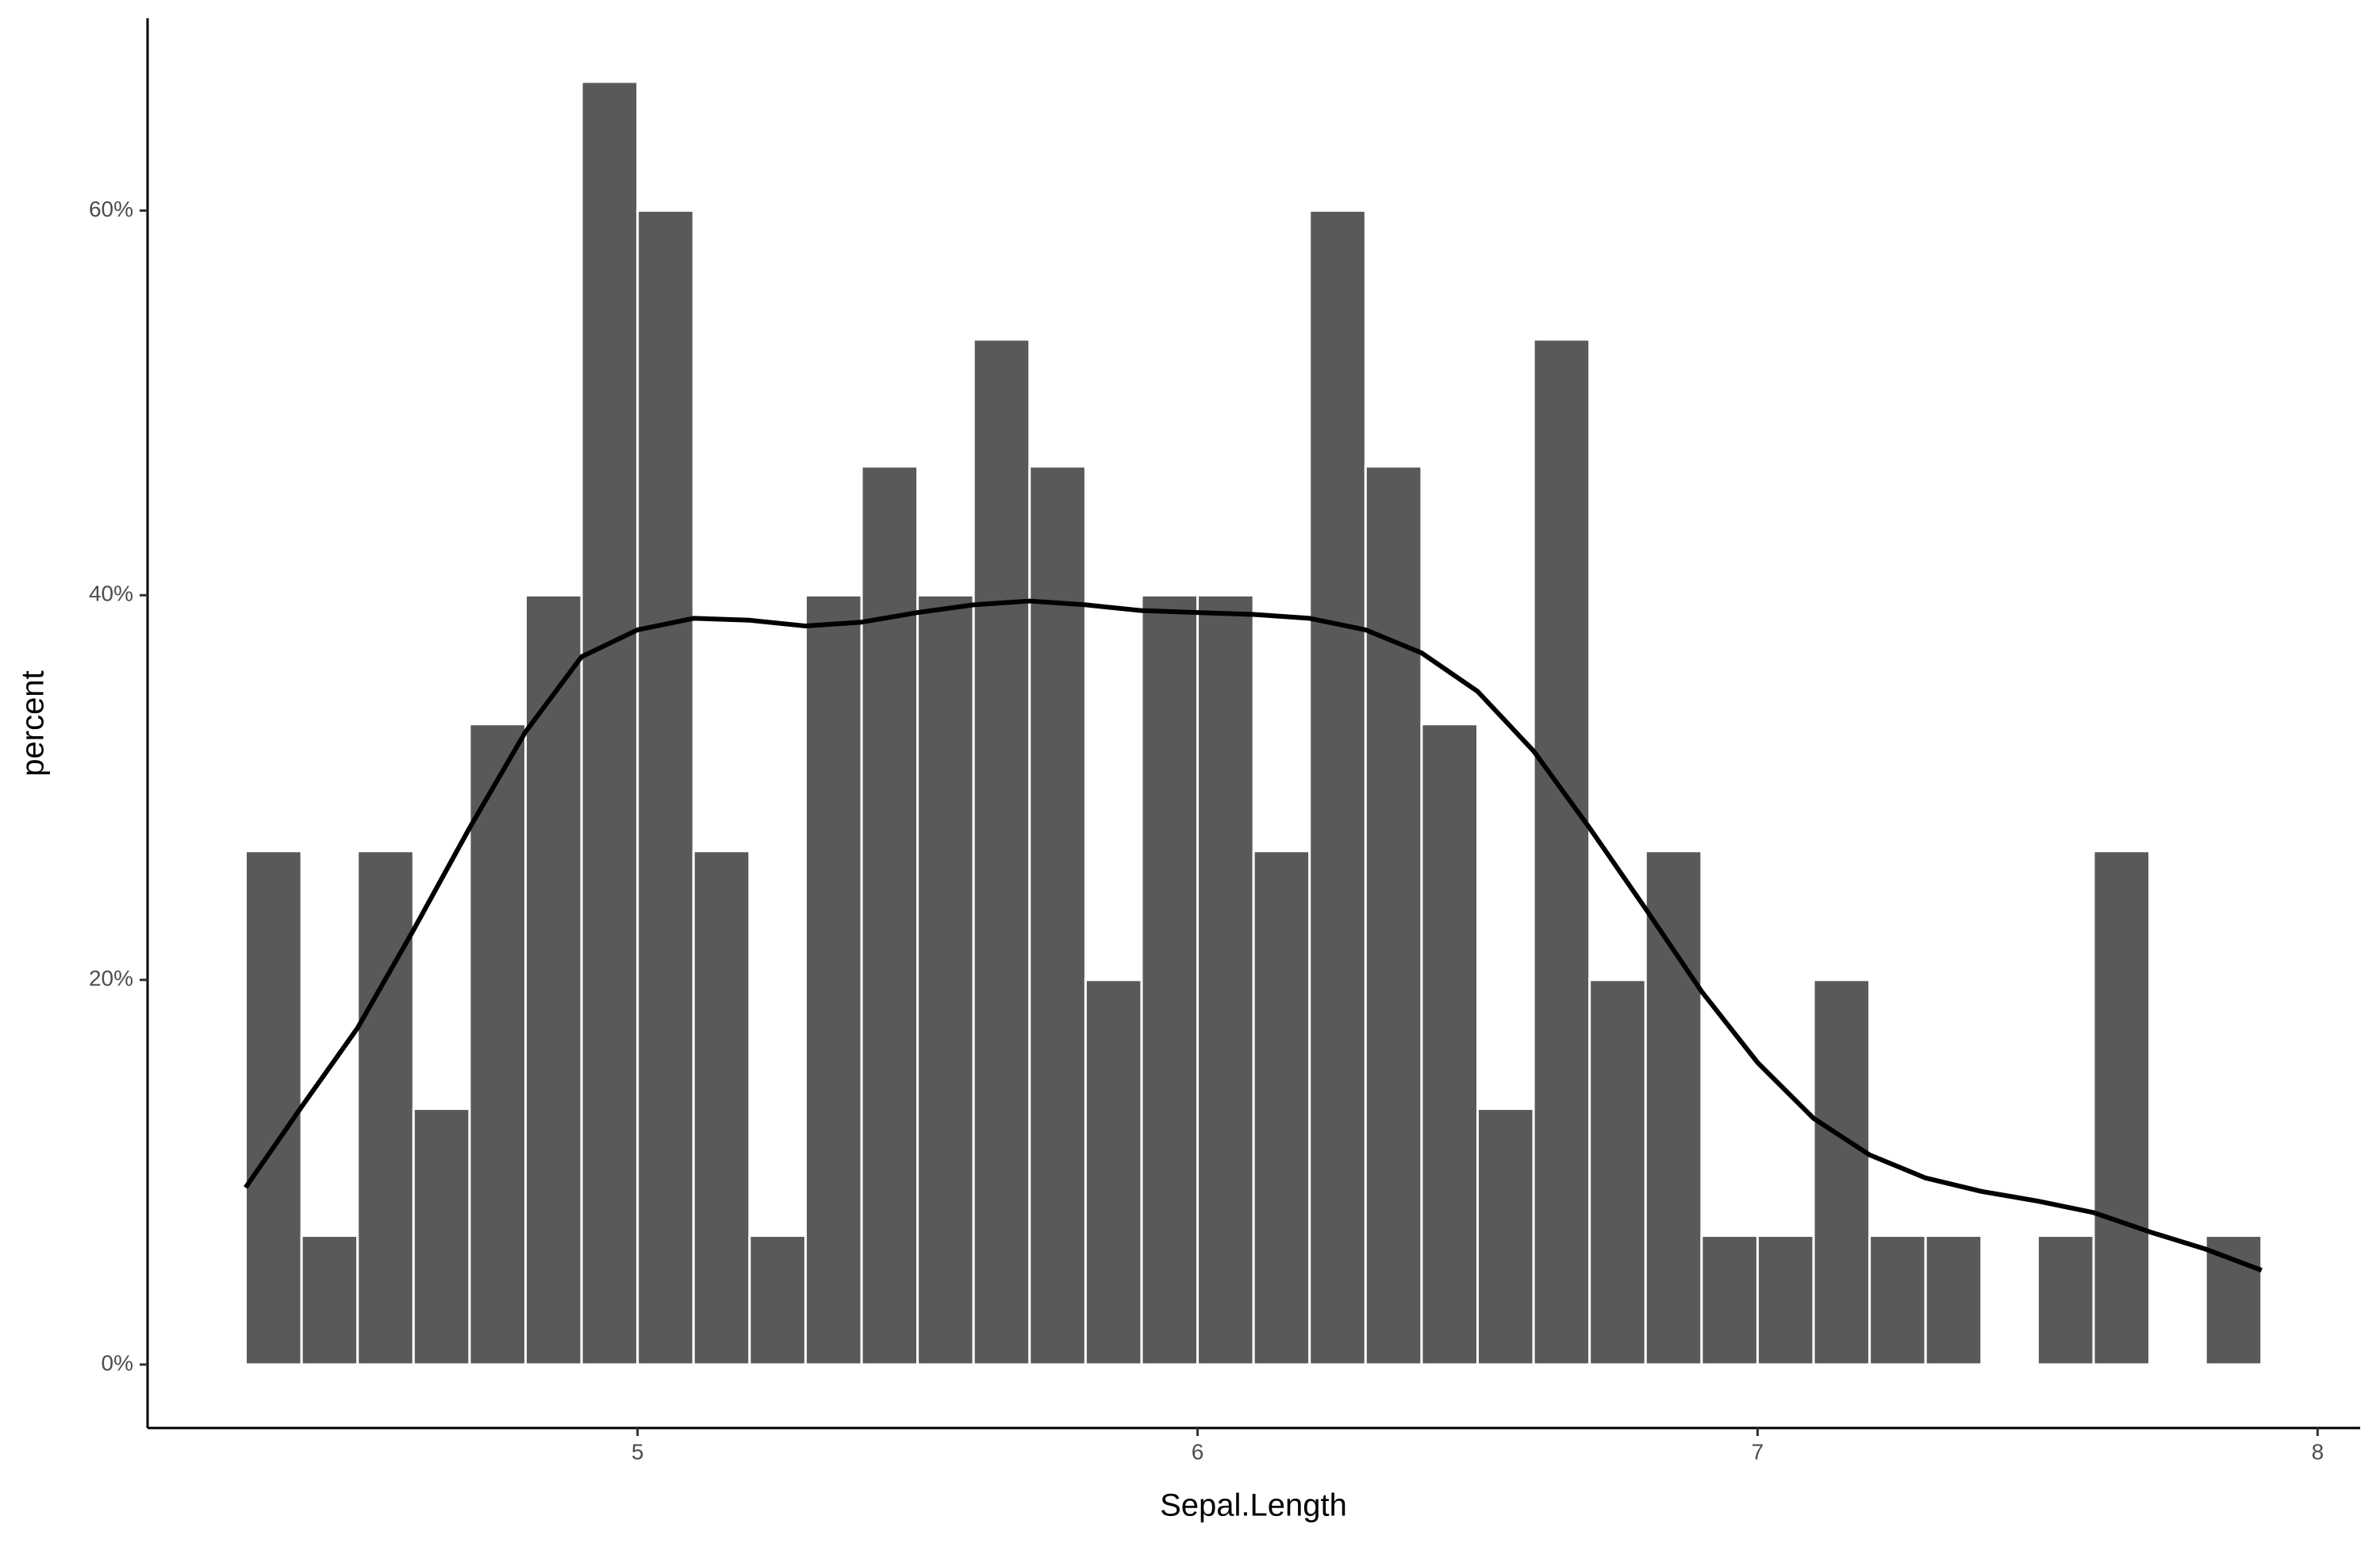 The image size is (2380, 1547). What do you see at coordinates (1253, 1505) in the screenshot?
I see `x-axis-title: Sepal.Length` at bounding box center [1253, 1505].